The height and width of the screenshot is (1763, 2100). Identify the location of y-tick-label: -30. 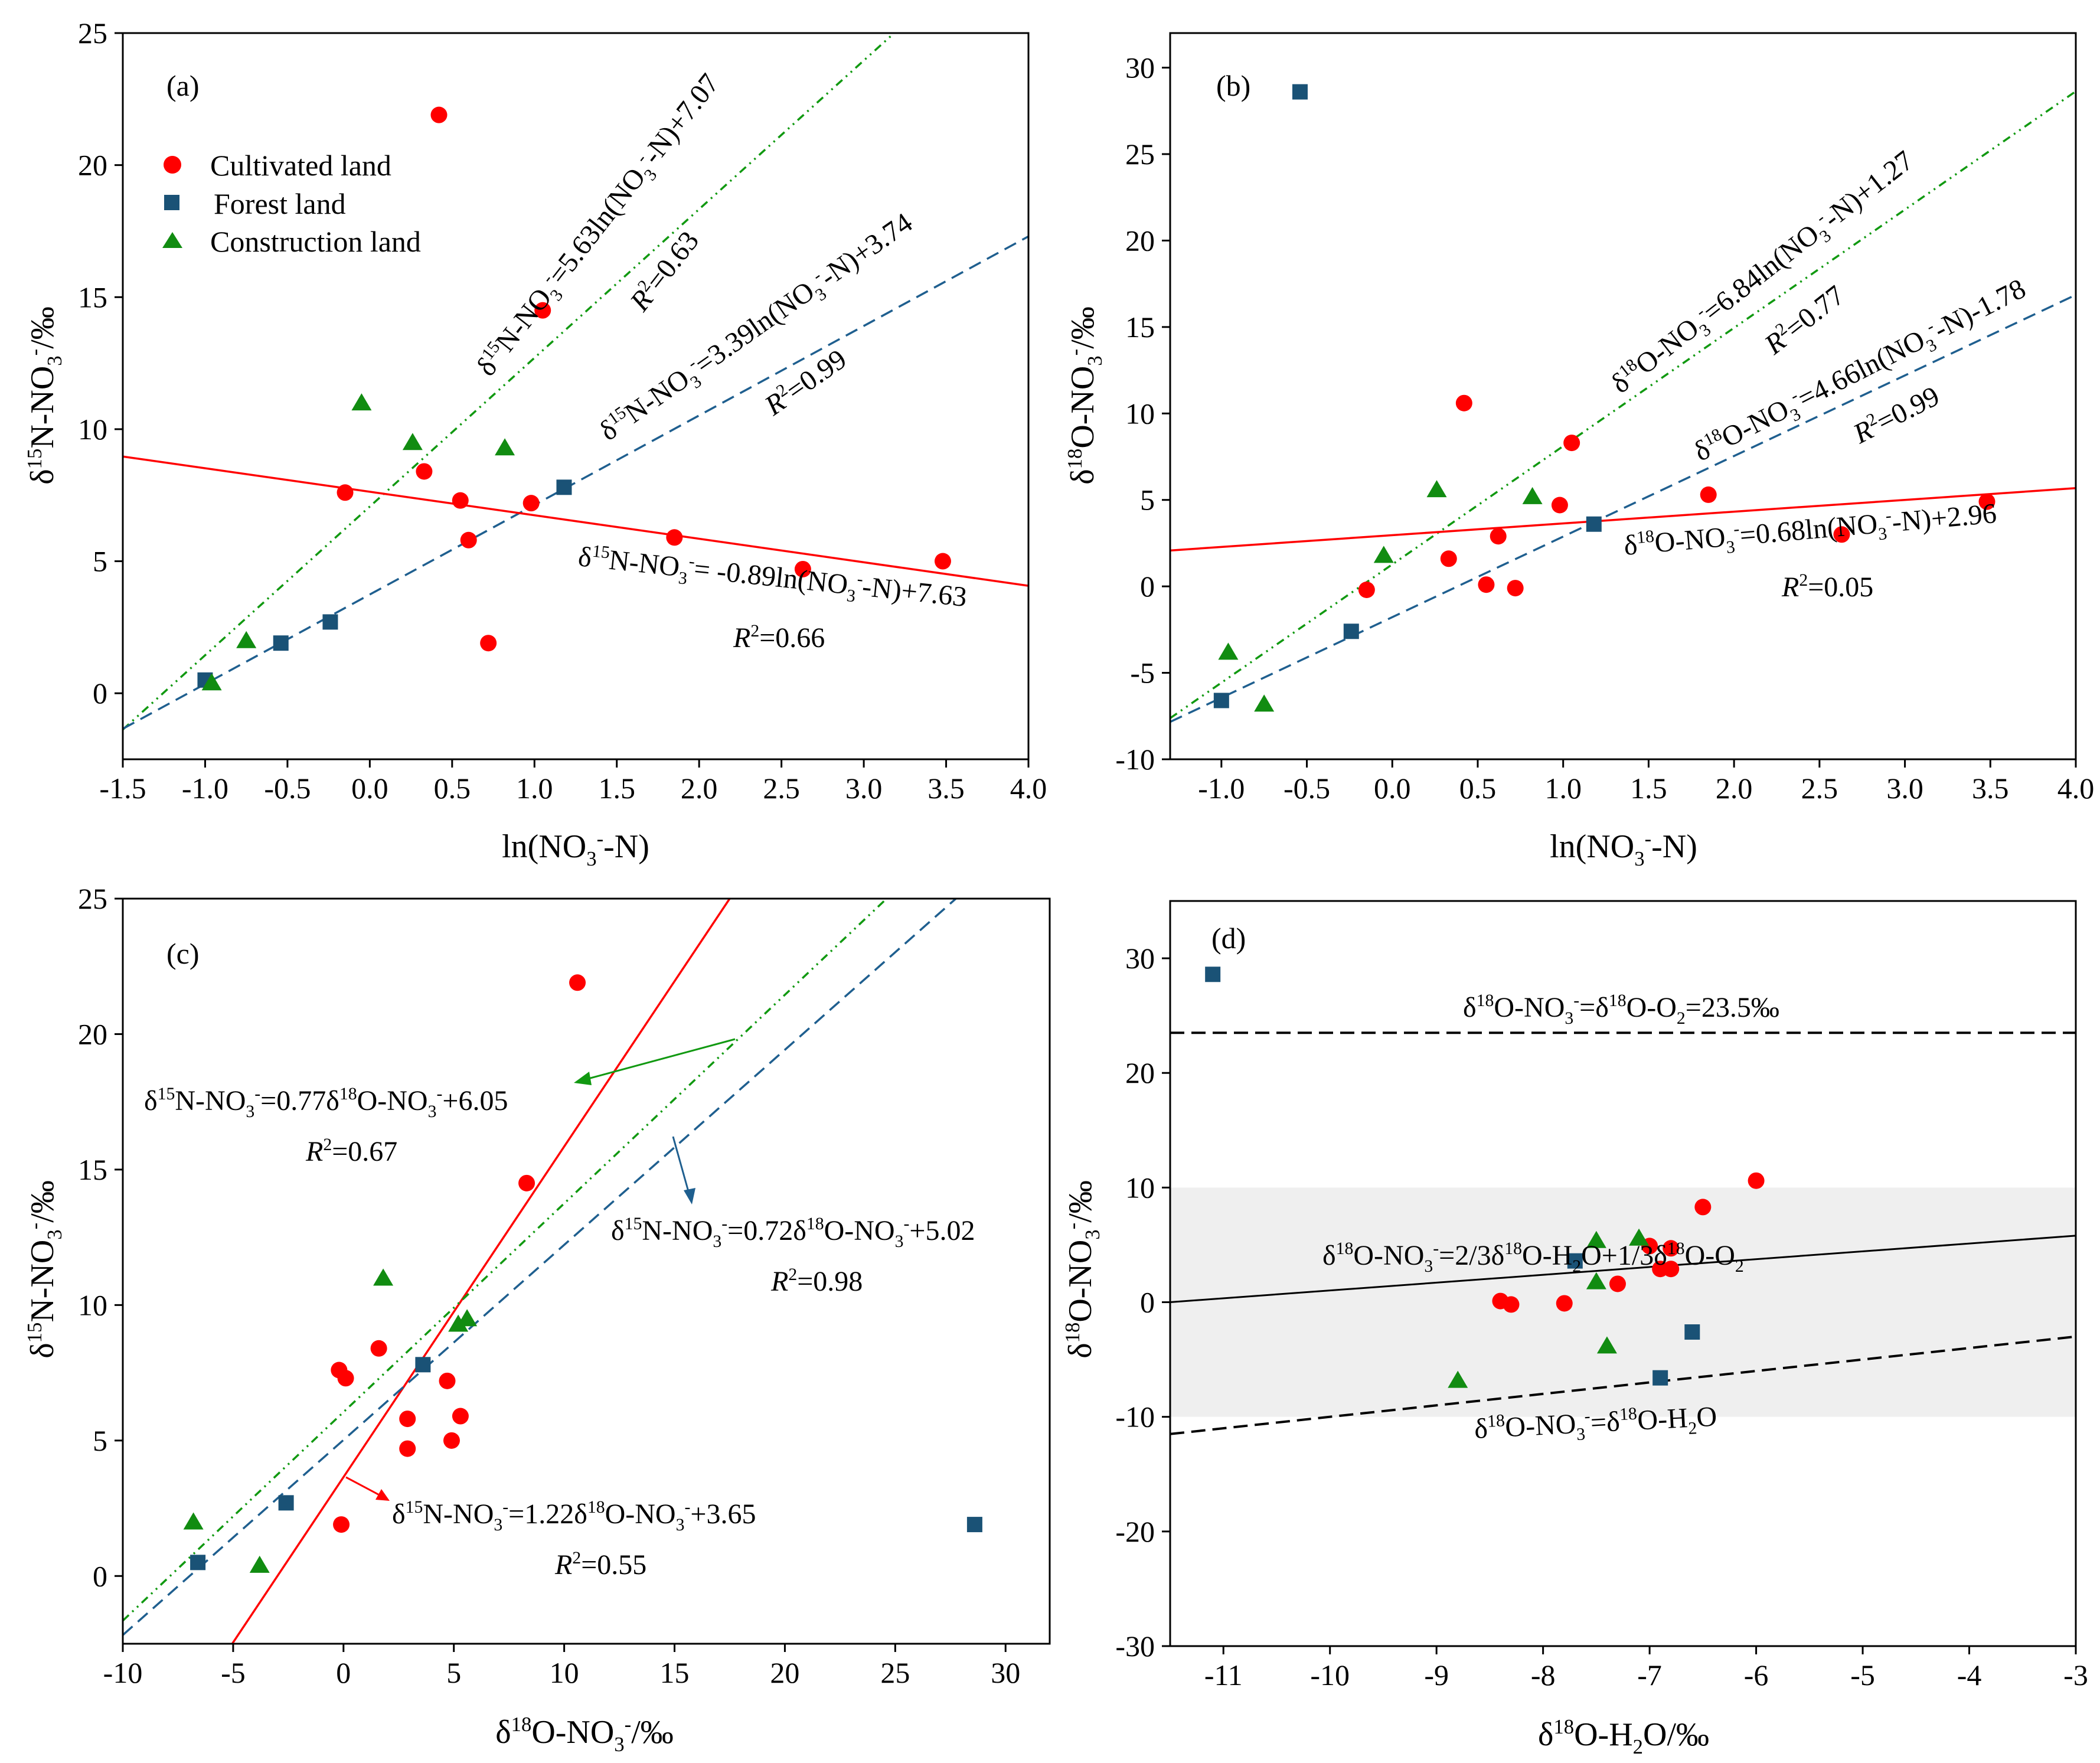
(1135, 1646).